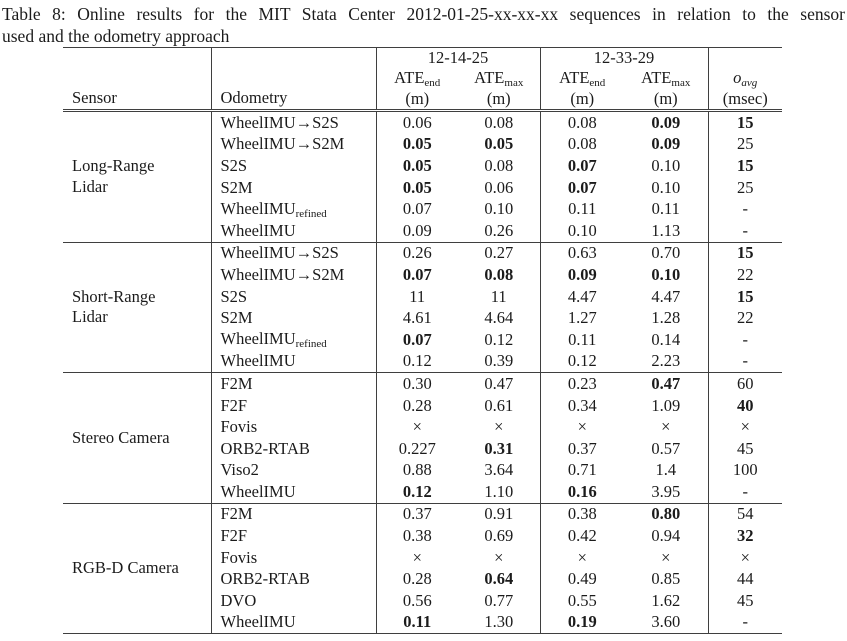 The height and width of the screenshot is (641, 847). Describe the element at coordinates (499, 536) in the screenshot. I see `value-cell: 0.69` at that location.